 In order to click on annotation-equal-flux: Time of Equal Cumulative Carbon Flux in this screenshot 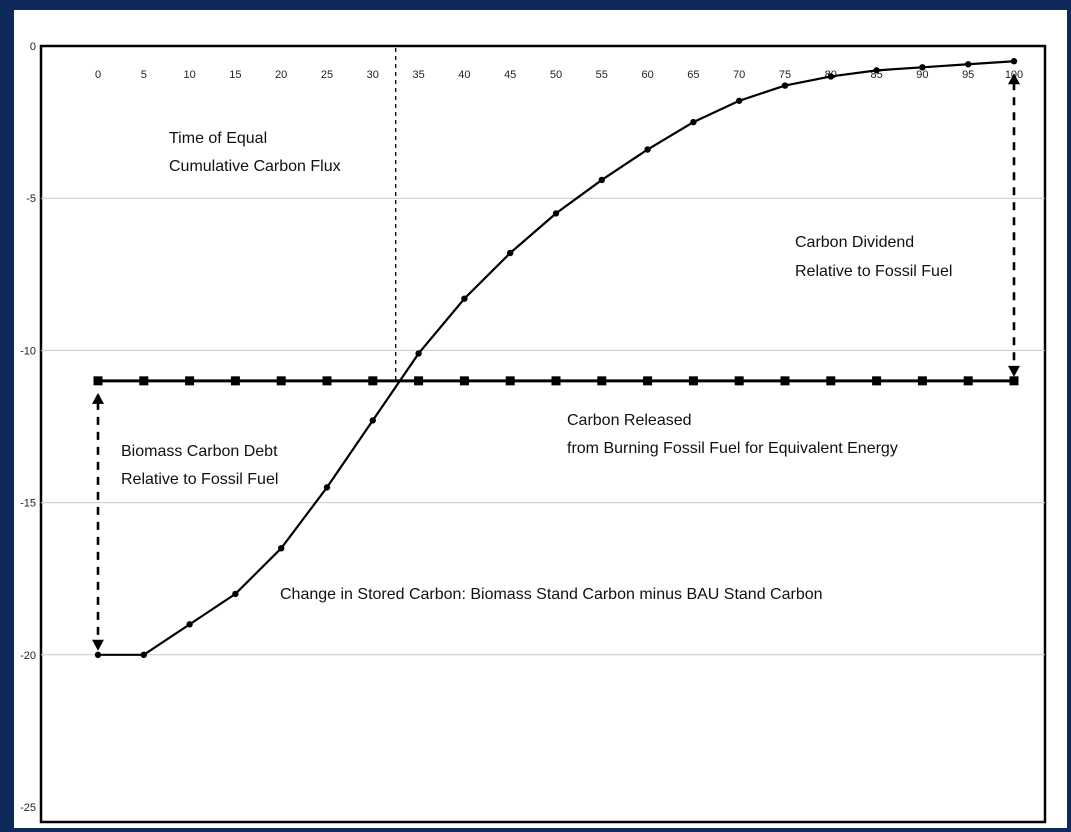, I will do `click(255, 152)`.